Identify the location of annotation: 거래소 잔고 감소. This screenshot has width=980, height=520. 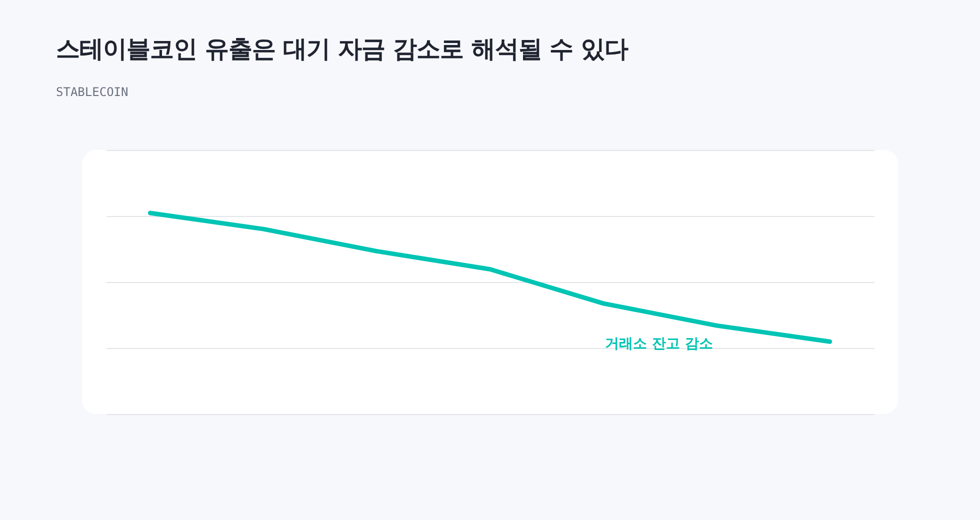
(659, 344).